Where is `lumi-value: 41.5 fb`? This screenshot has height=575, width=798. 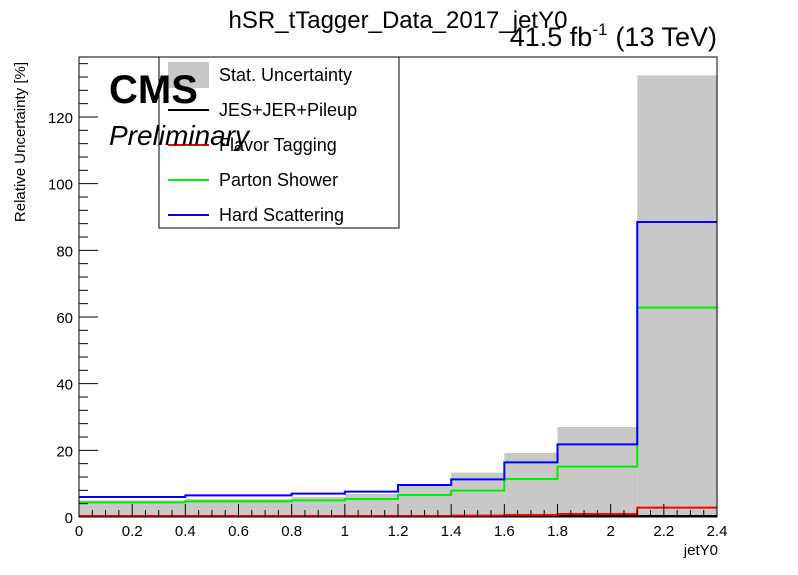 lumi-value: 41.5 fb is located at coordinates (551, 37).